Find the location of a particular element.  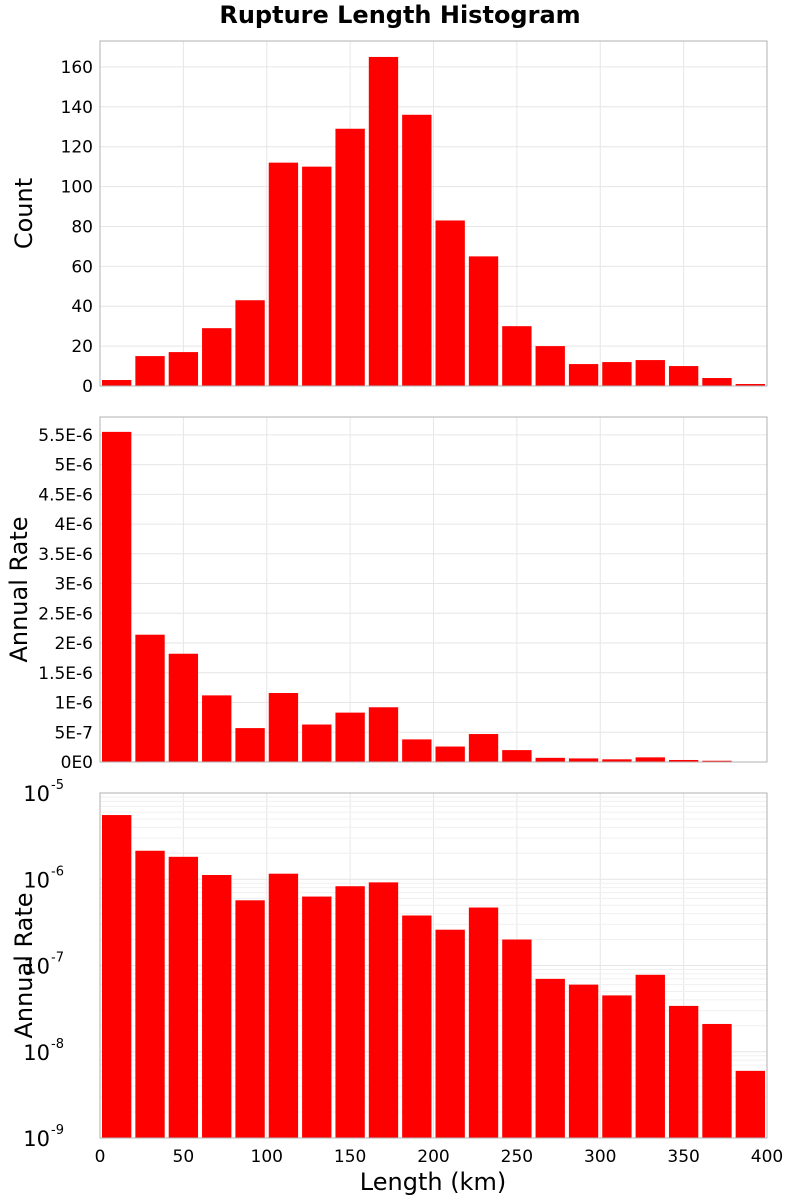

y-tick-label: 3E-6 is located at coordinates (73, 585).